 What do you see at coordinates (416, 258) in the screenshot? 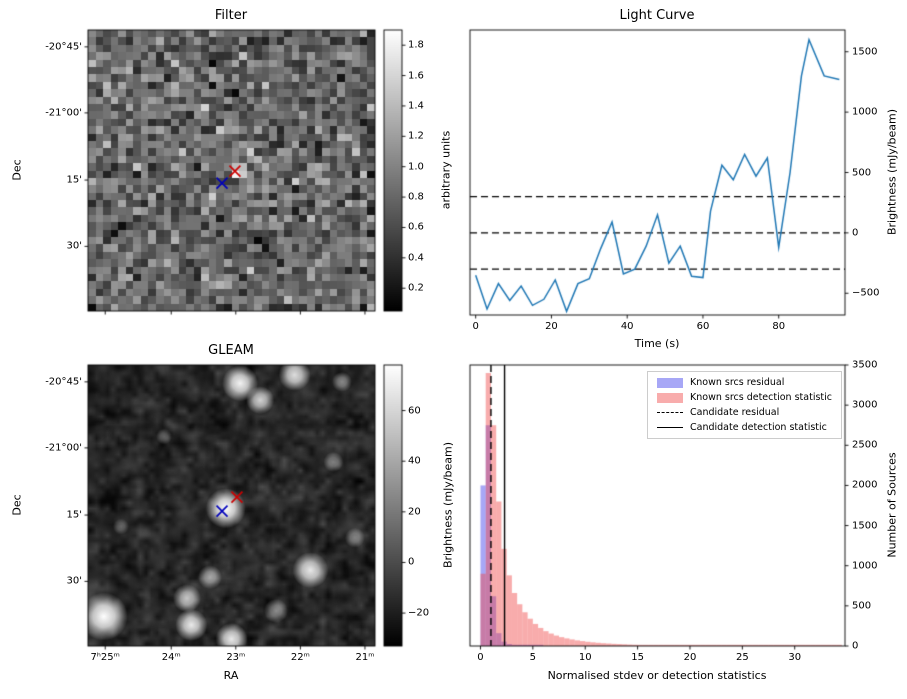
I see `colorbar-tick-label: 0.4` at bounding box center [416, 258].